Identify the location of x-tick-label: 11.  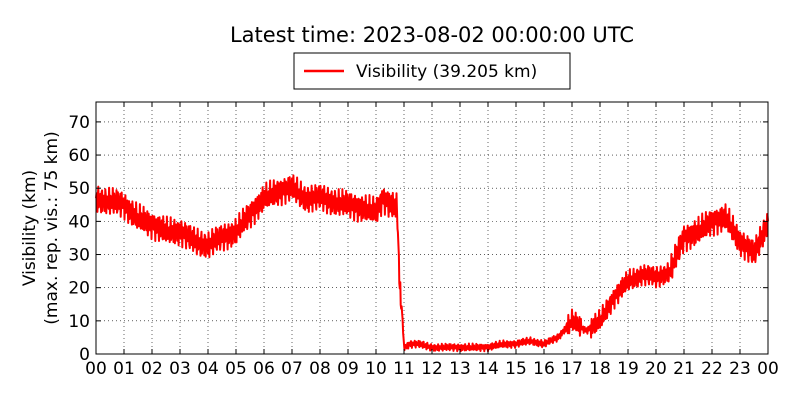
(404, 369).